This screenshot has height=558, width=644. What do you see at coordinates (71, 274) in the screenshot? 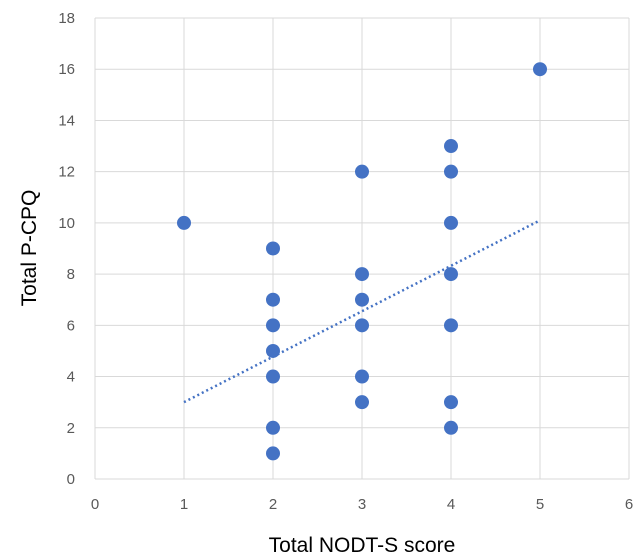
I see `y-tick-label: 8` at bounding box center [71, 274].